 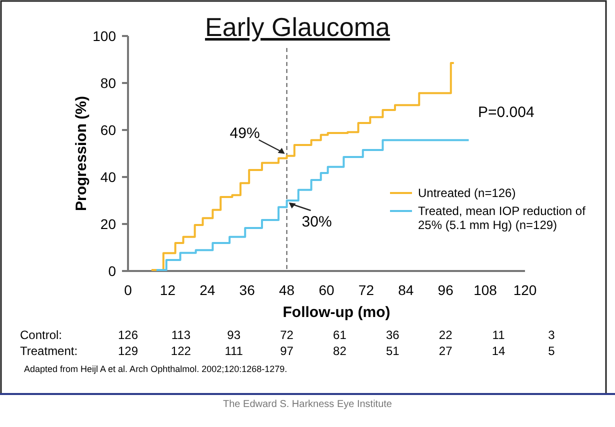 I want to click on x-tick-label: 72, so click(x=366, y=290).